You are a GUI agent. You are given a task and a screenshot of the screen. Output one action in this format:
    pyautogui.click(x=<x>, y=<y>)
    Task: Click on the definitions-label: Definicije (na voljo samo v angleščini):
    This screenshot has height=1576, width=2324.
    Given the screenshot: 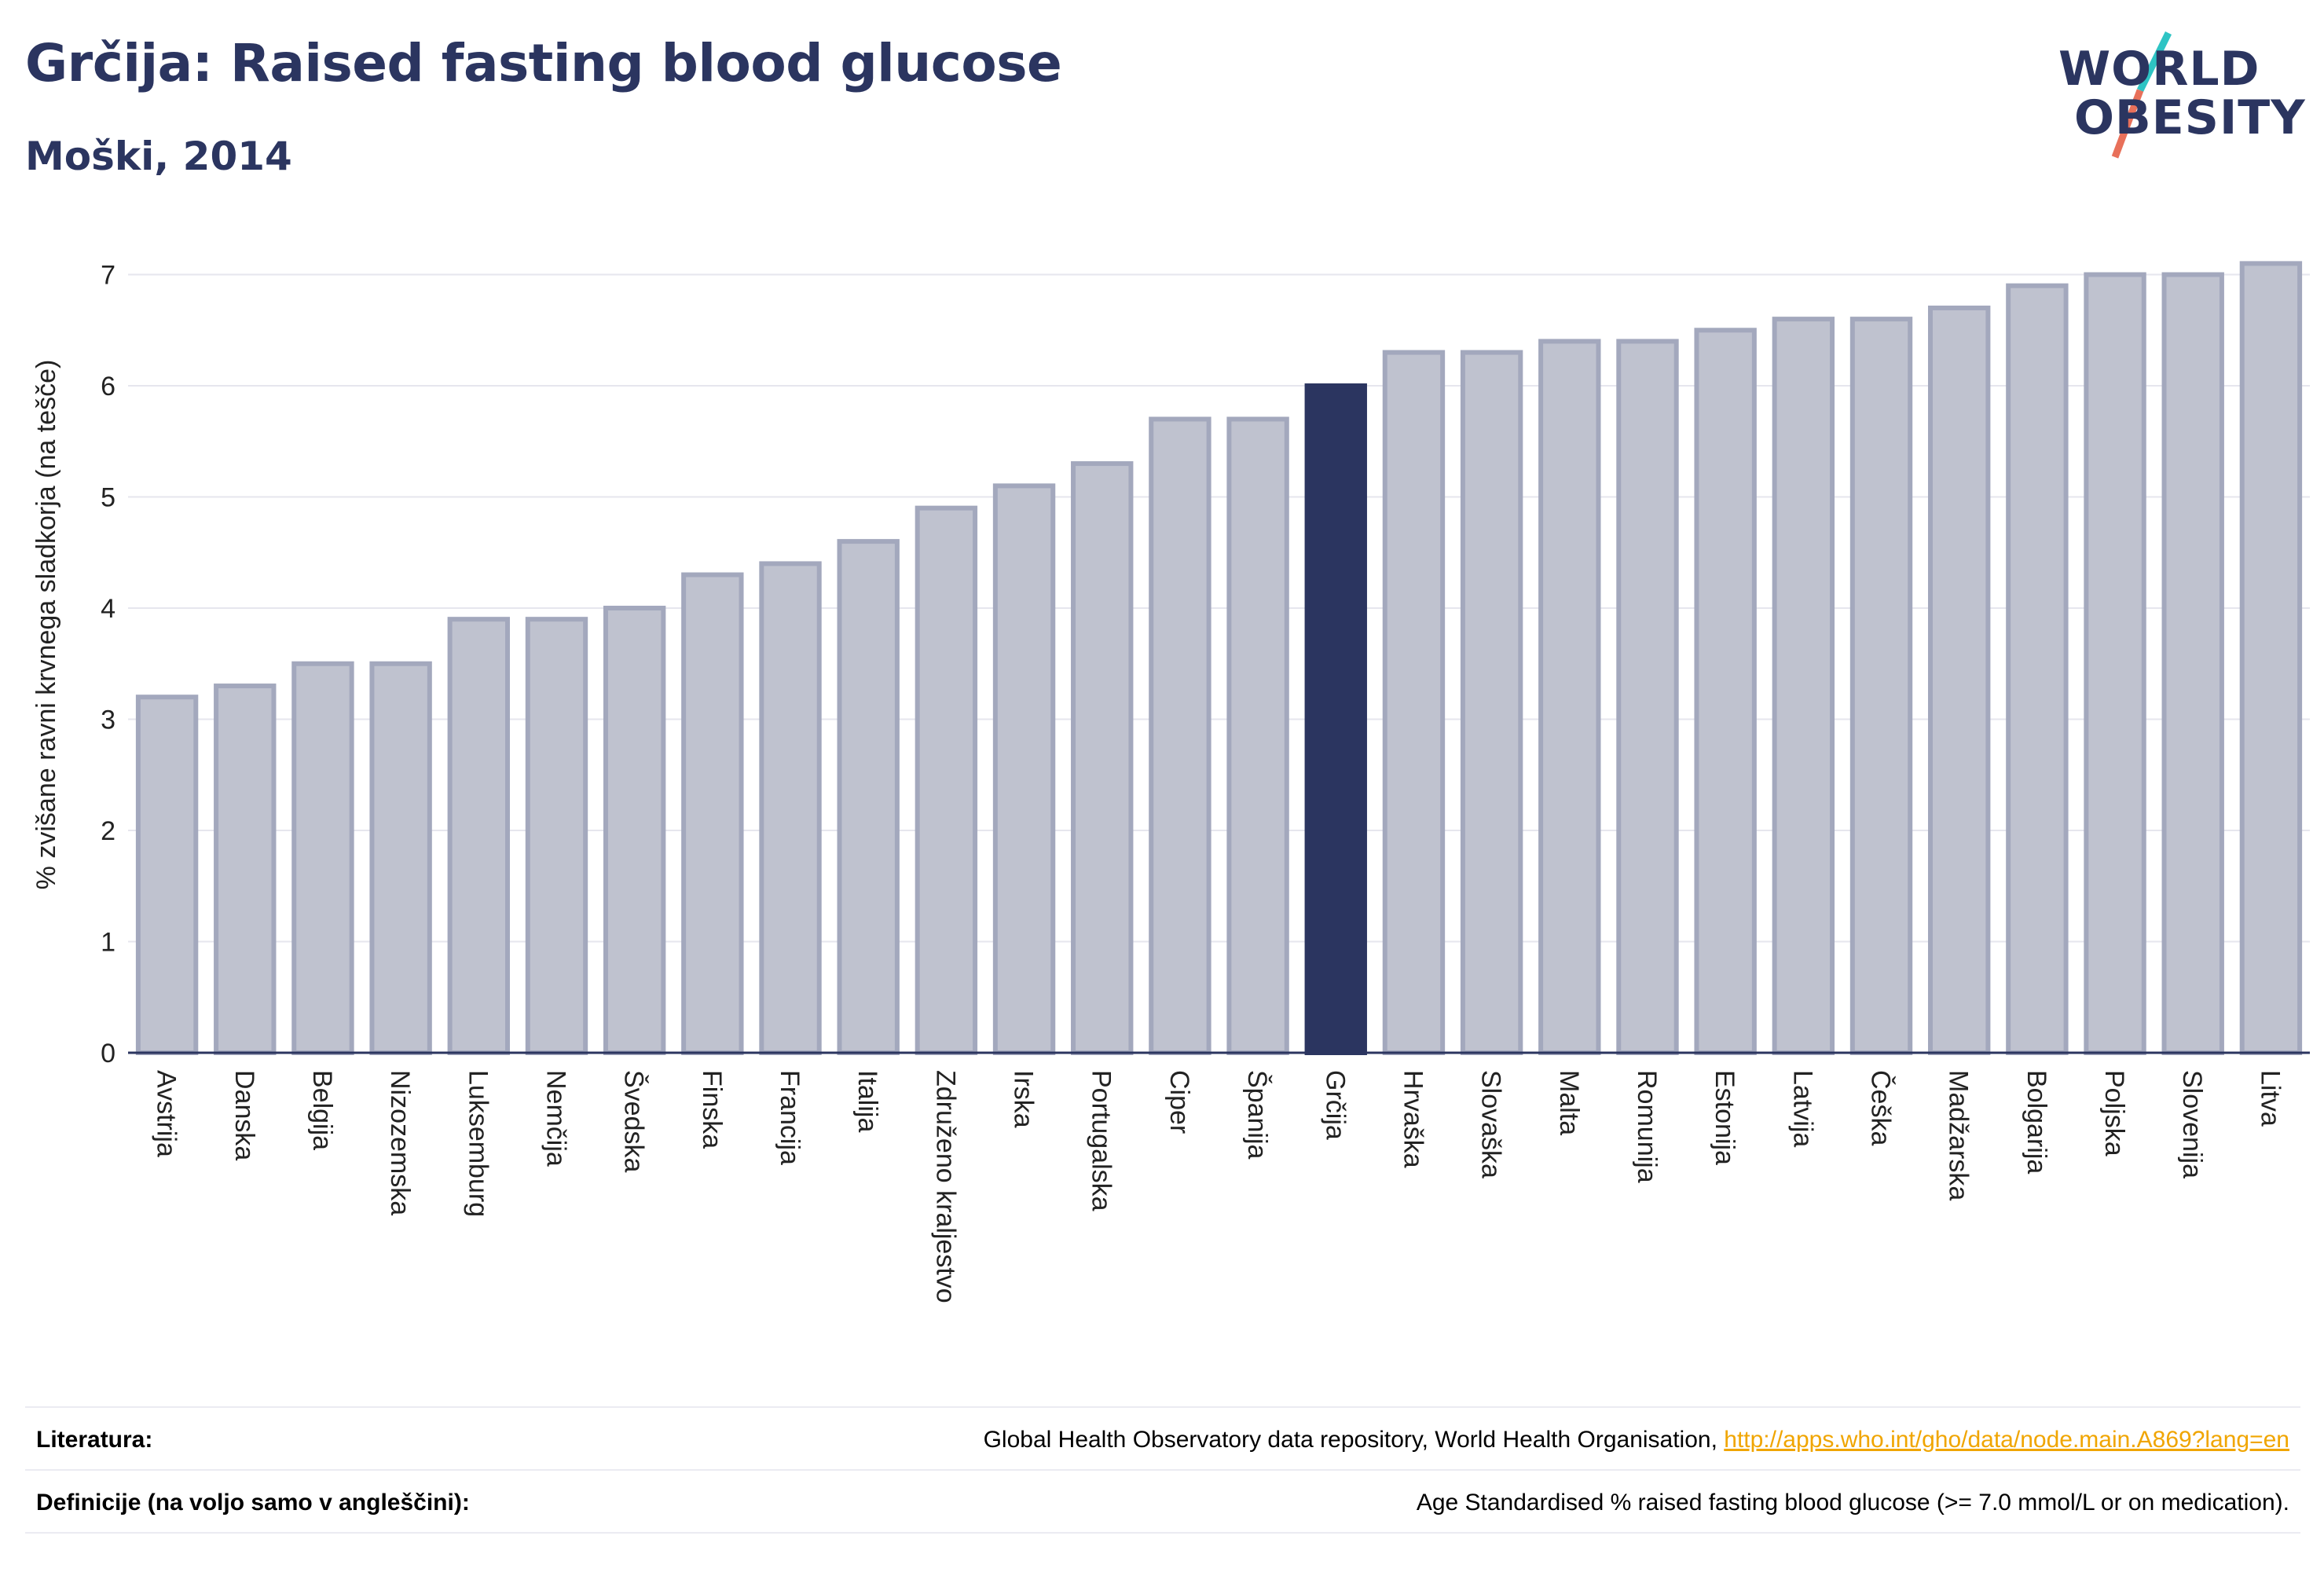 What is the action you would take?
    pyautogui.click(x=253, y=1503)
    